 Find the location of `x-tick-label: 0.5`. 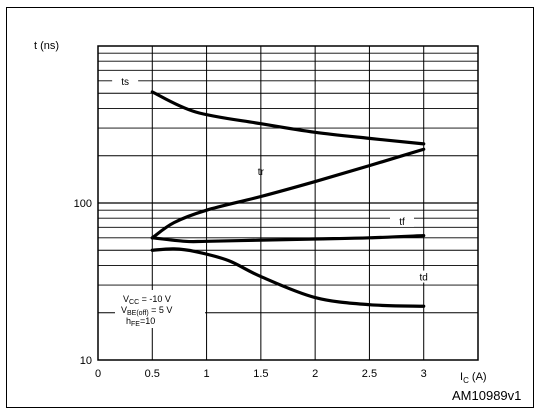

x-tick-label: 0.5 is located at coordinates (152, 374).